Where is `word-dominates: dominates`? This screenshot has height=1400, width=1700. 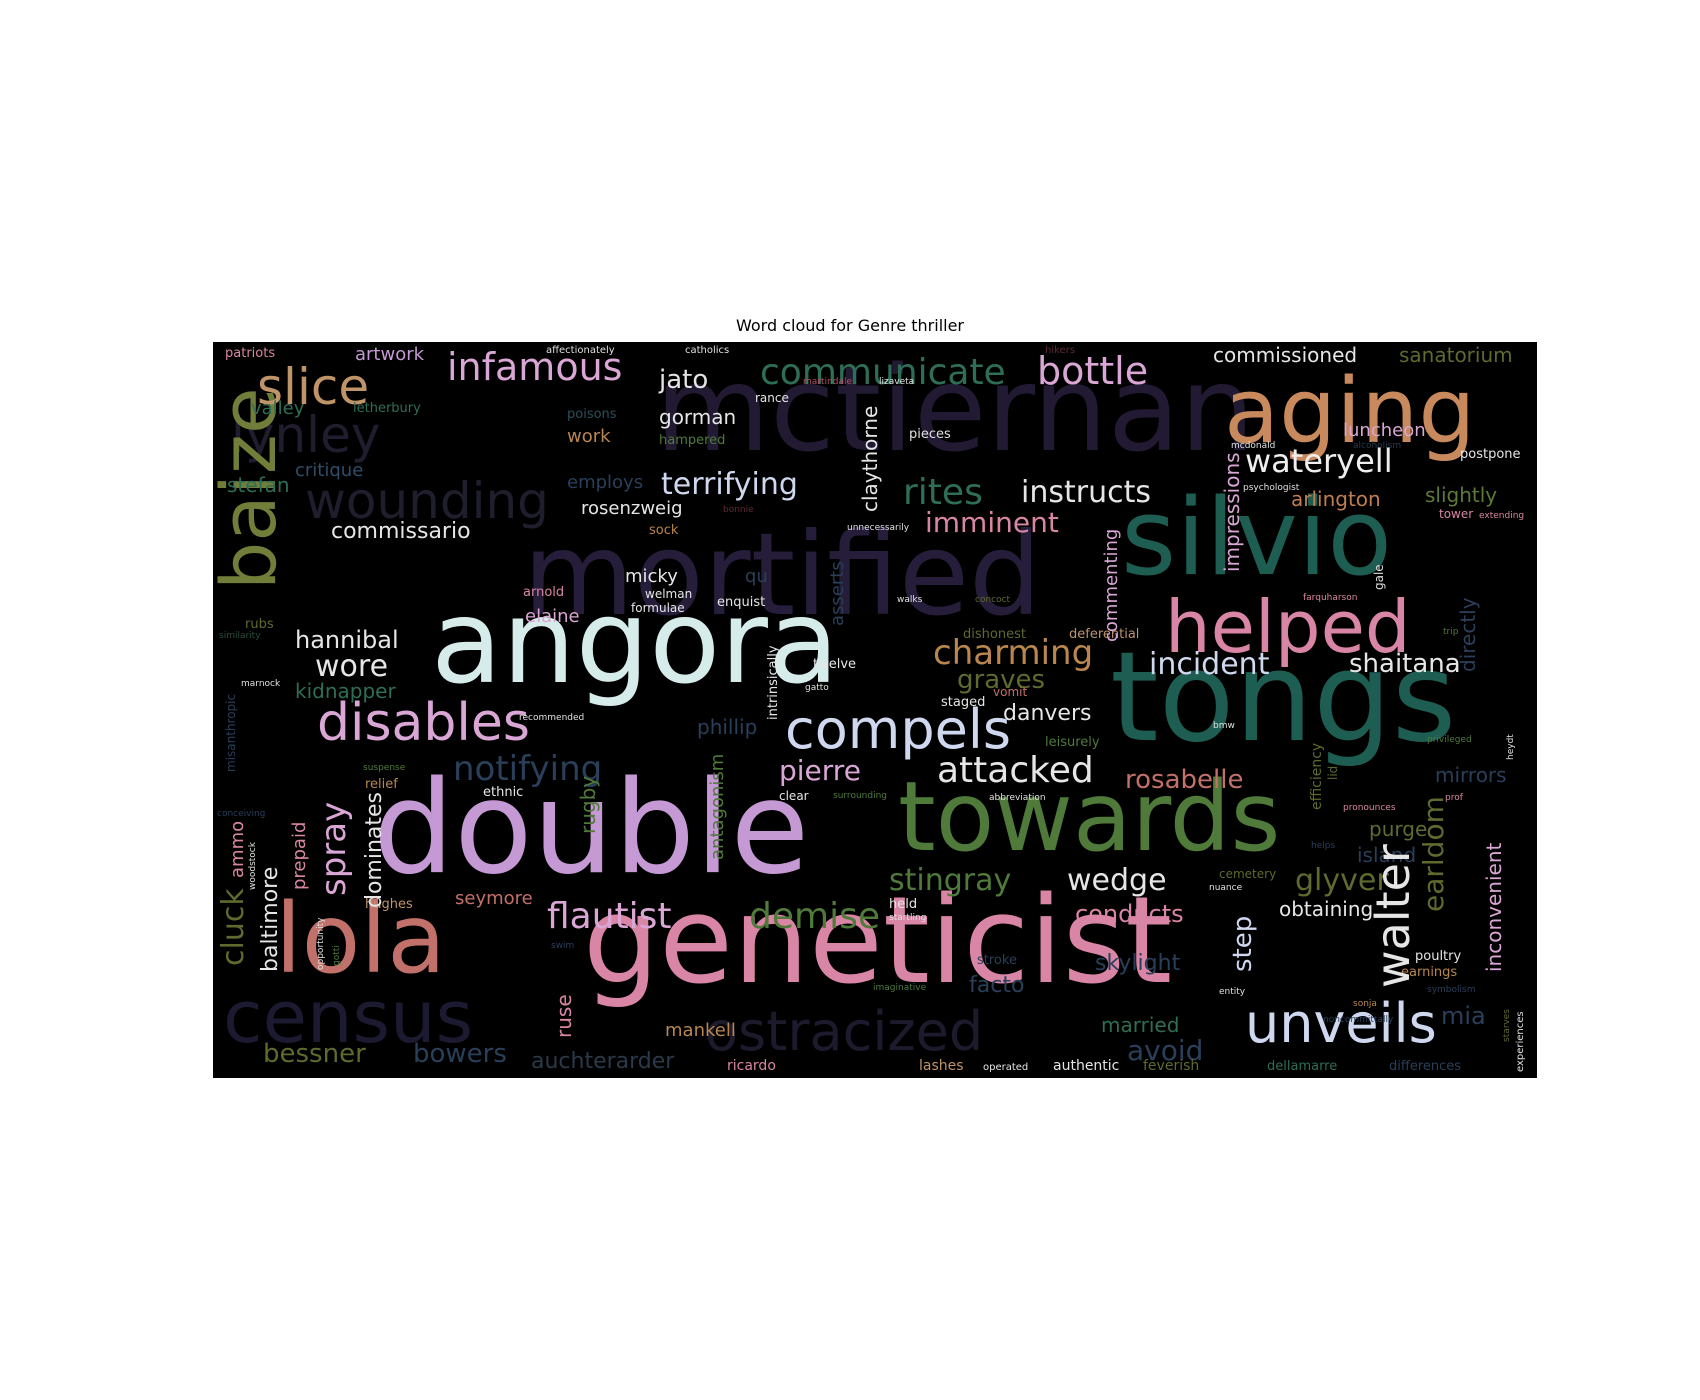
word-dominates: dominates is located at coordinates (374, 850).